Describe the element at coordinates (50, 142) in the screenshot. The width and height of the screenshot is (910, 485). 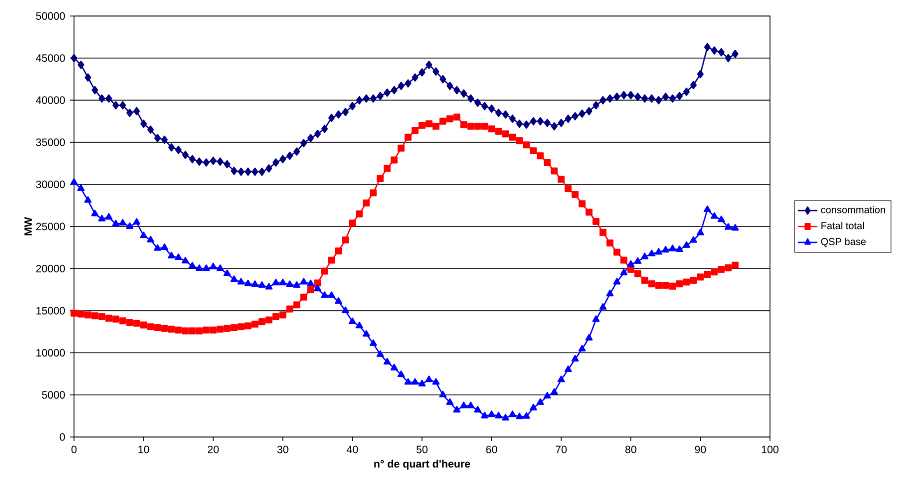
I see `y-tick-label: 35000` at that location.